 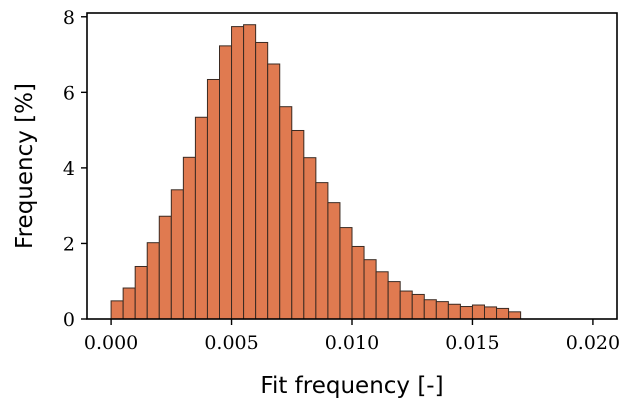 I want to click on x-tick-label: 0.010, so click(x=352, y=343).